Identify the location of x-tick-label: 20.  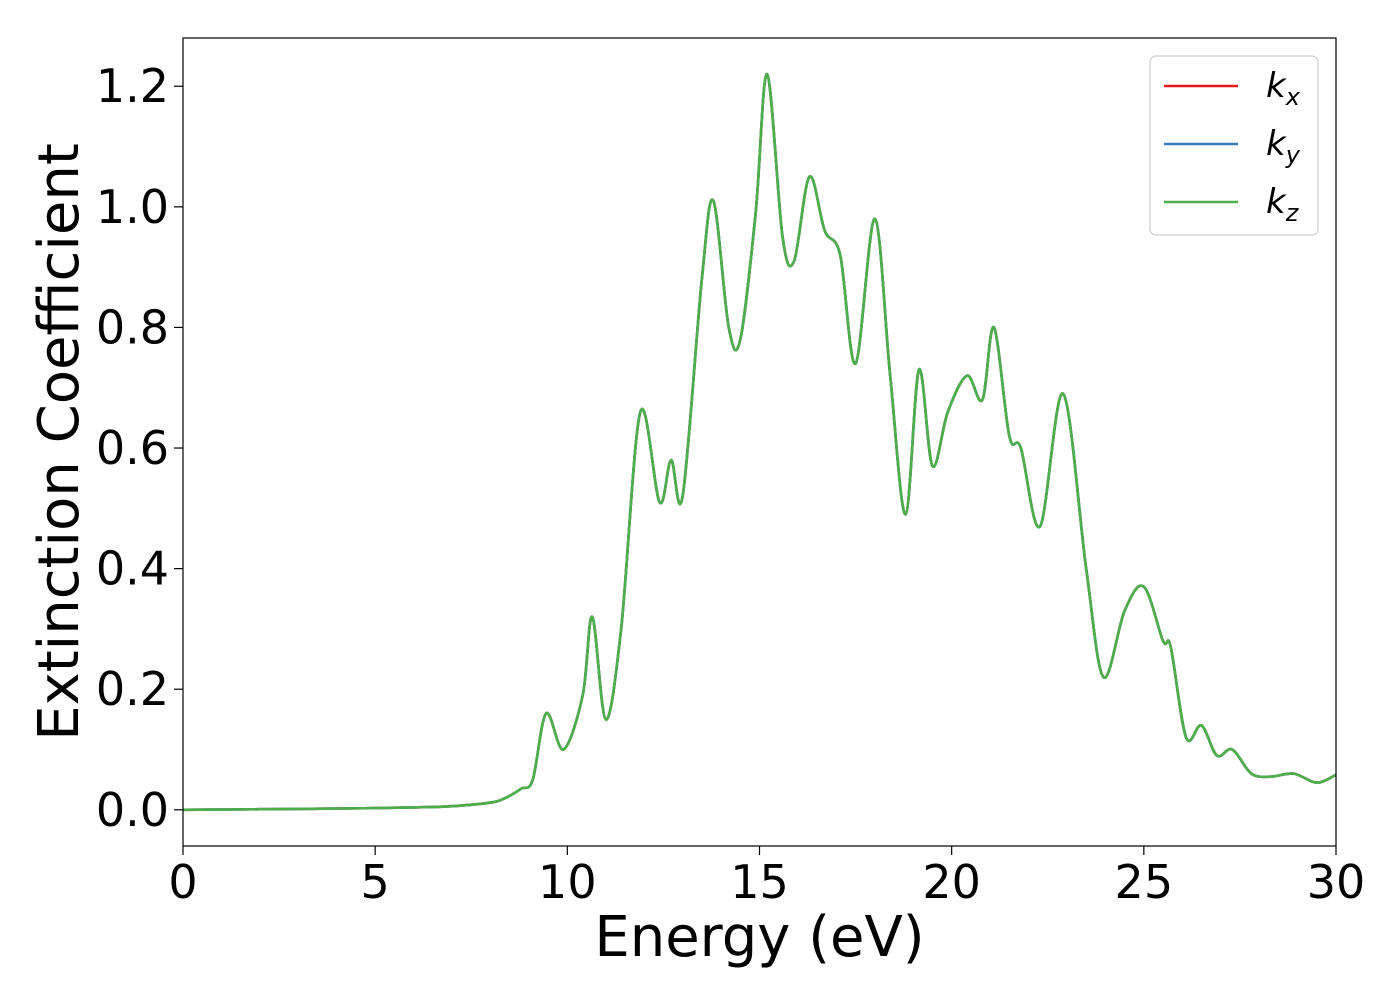
(951, 882).